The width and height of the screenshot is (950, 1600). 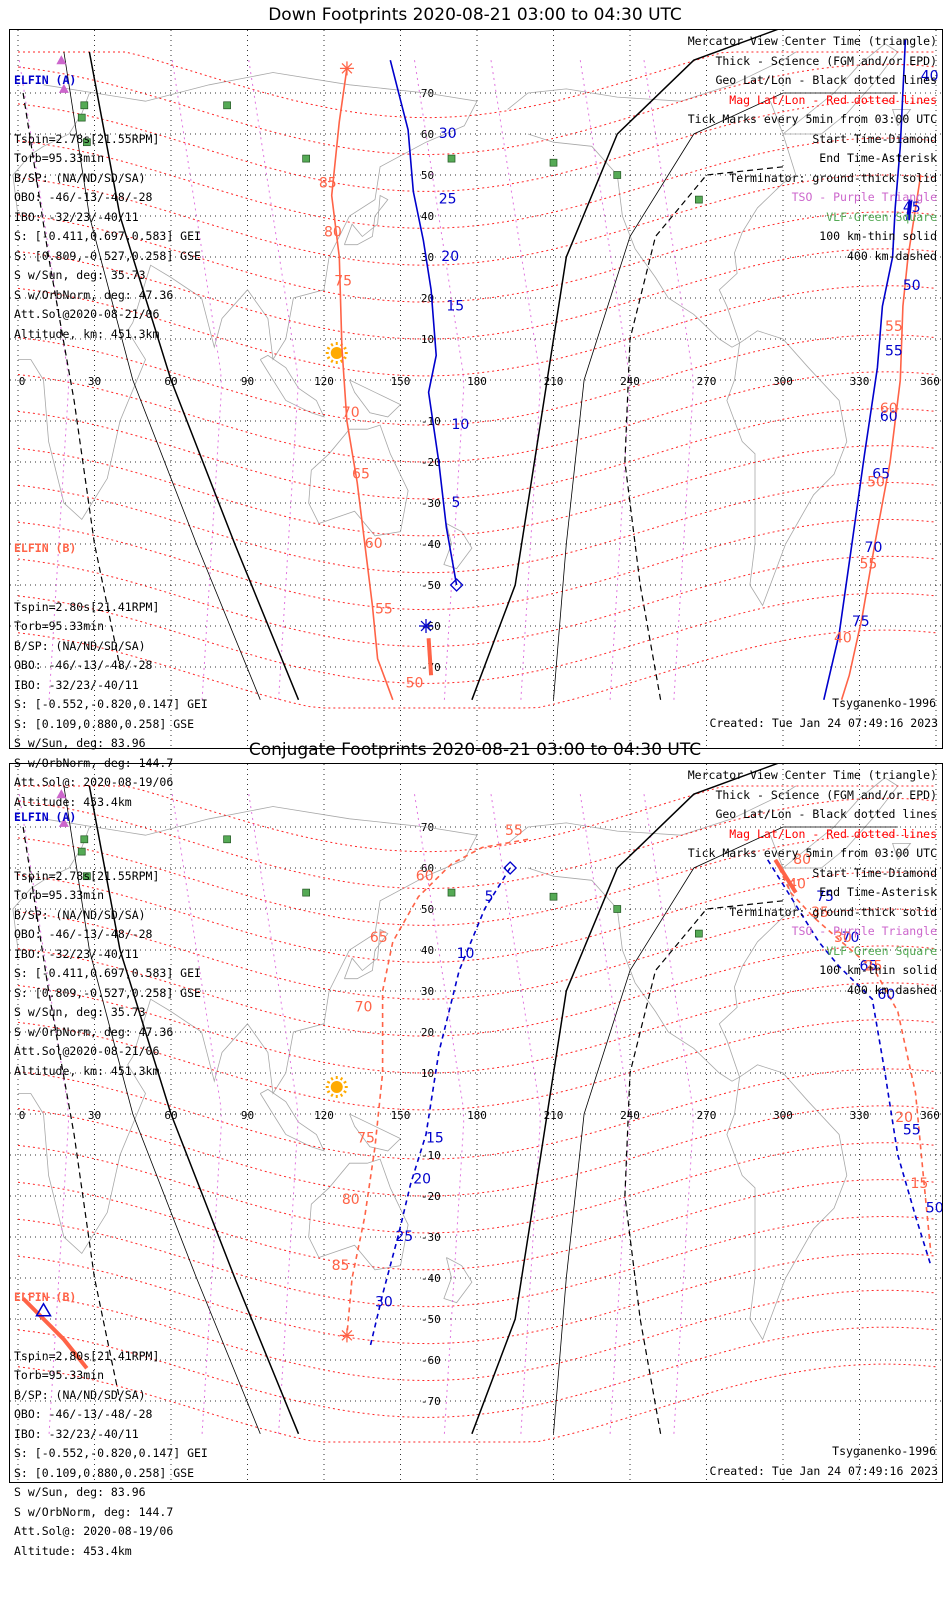 What do you see at coordinates (878, 236) in the screenshot?
I see `legend-line: 100 km-thin solid` at bounding box center [878, 236].